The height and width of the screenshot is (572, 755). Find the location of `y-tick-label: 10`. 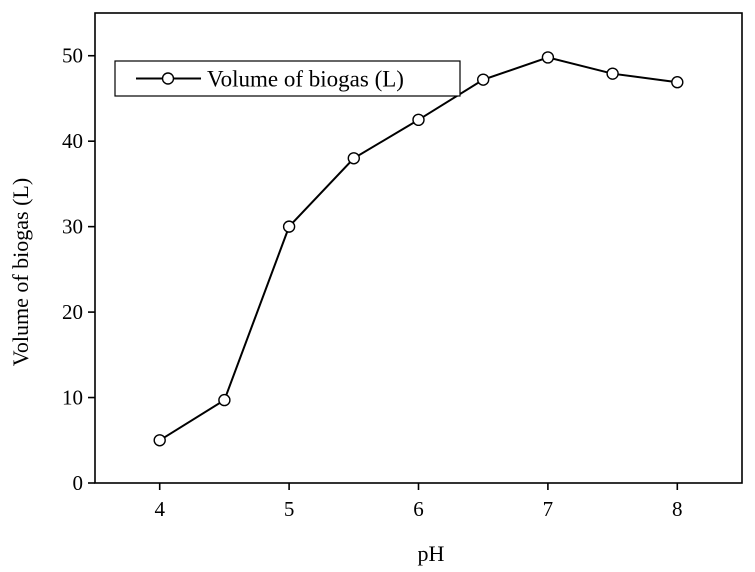

y-tick-label: 10 is located at coordinates (72, 398).